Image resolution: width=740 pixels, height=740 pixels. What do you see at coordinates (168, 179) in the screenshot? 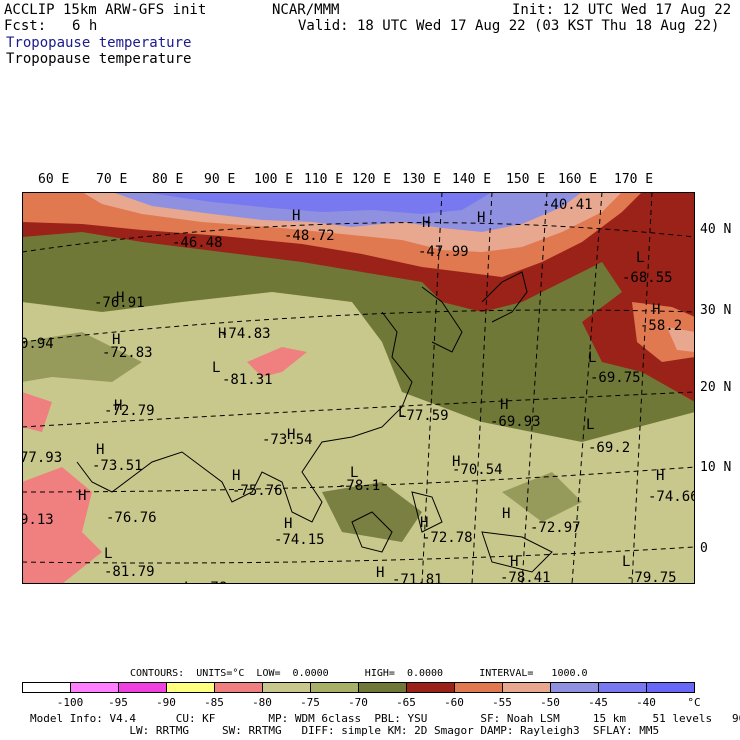
I see `longitude-label: 80 E` at bounding box center [168, 179].